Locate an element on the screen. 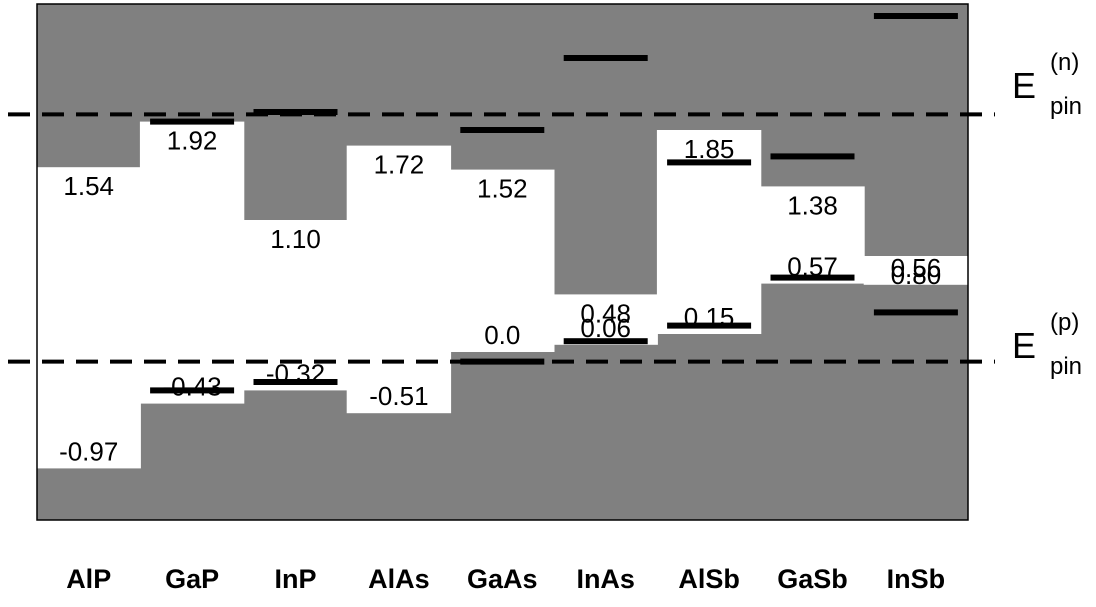 The width and height of the screenshot is (1096, 607). p-pin-mark-inas is located at coordinates (605, 341).